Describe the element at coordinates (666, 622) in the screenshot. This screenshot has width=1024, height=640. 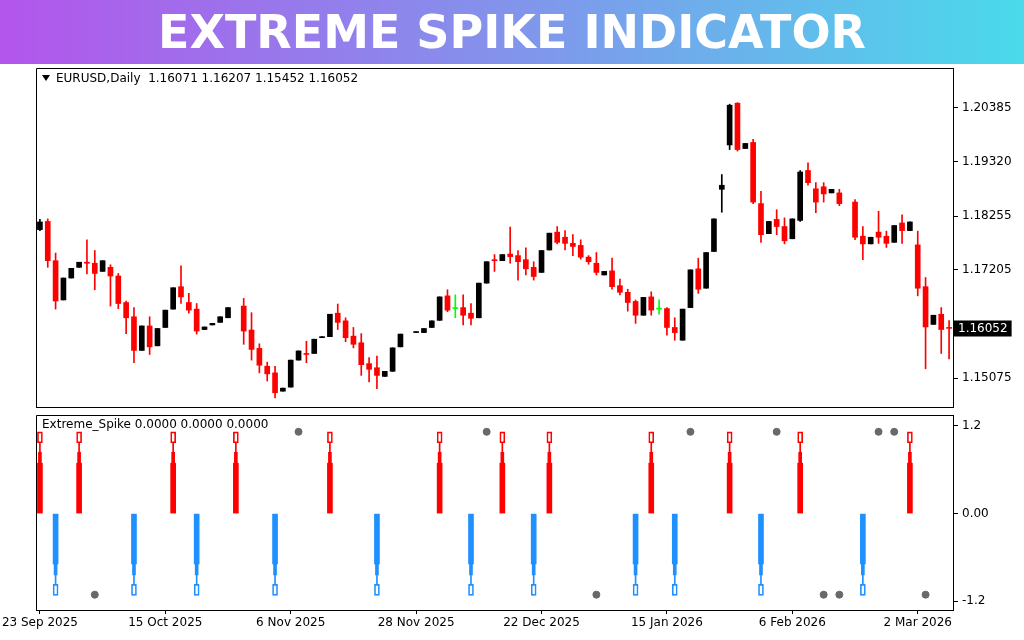
I see `x-tick-label: 15 Jan 2026` at that location.